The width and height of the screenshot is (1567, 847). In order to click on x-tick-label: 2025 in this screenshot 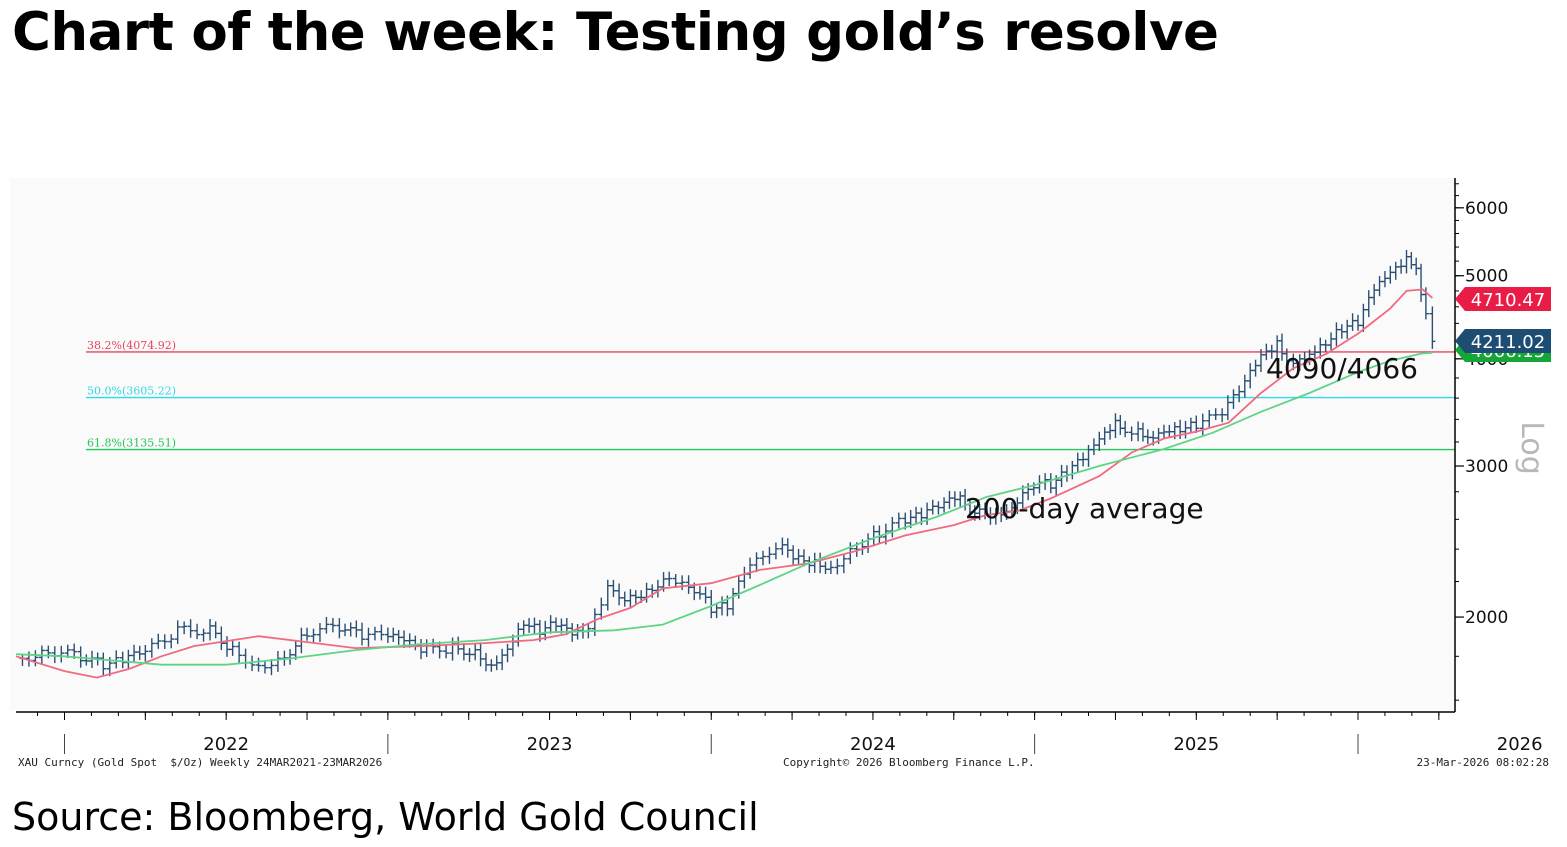, I will do `click(1196, 744)`.